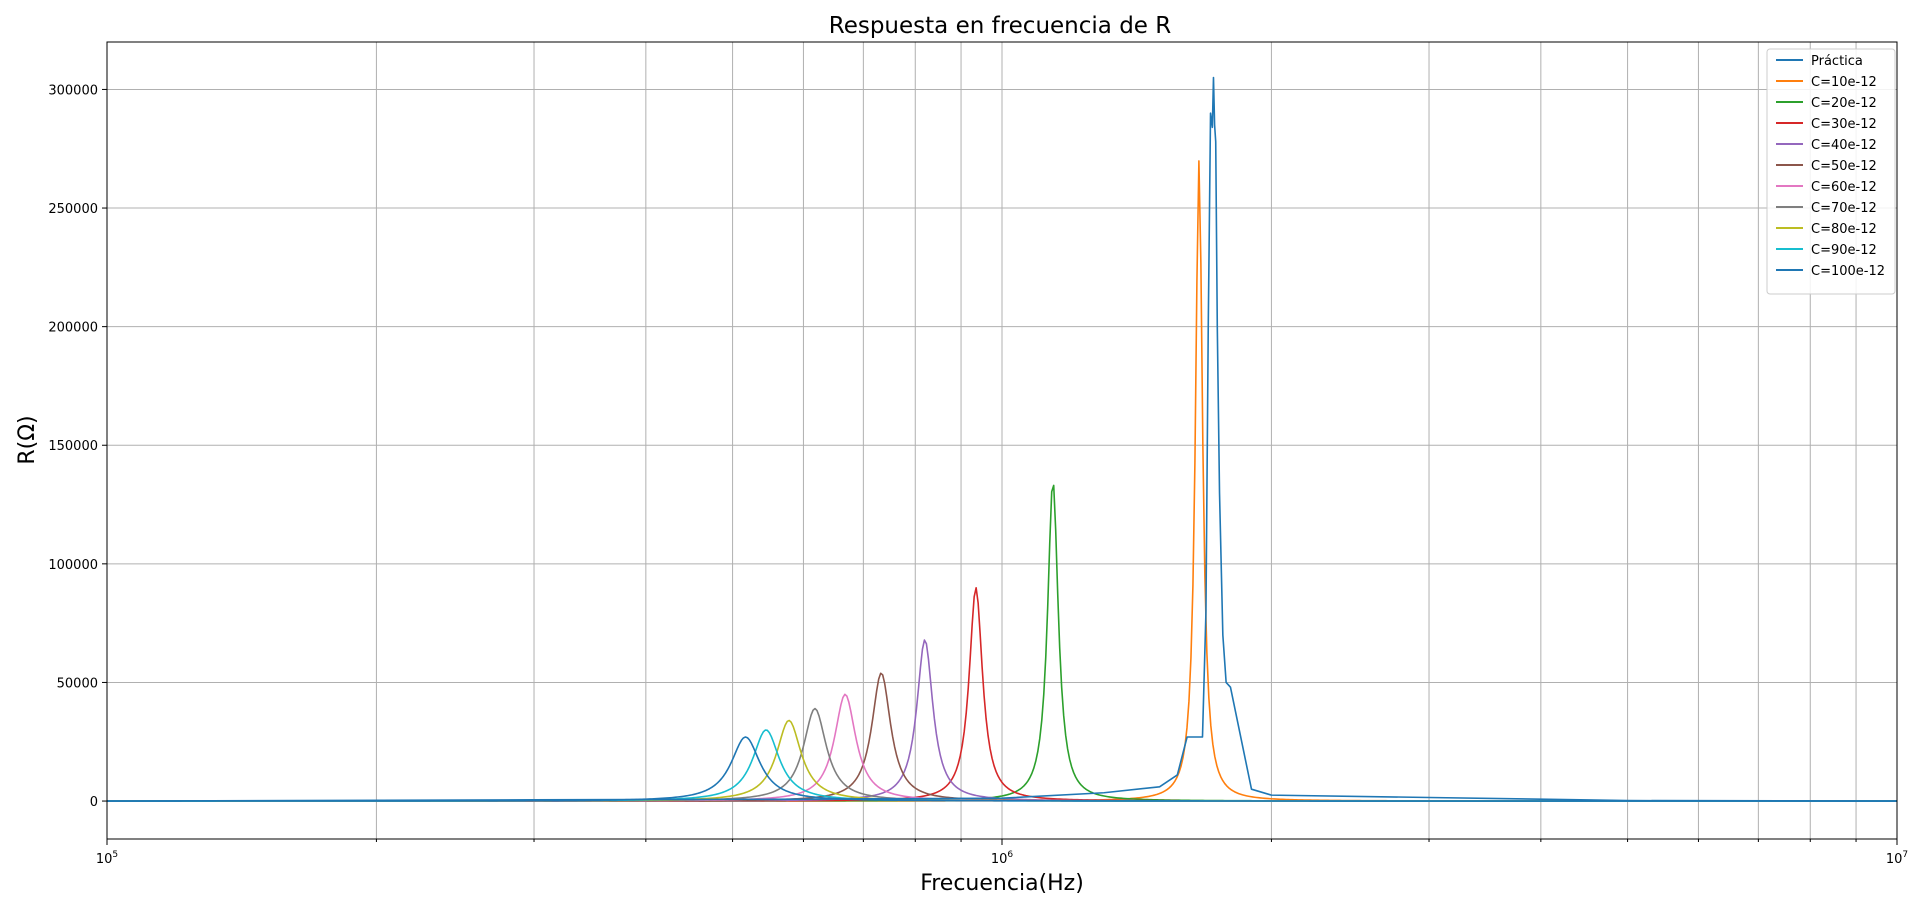  I want to click on legend-label: C=90e-12, so click(1844, 250).